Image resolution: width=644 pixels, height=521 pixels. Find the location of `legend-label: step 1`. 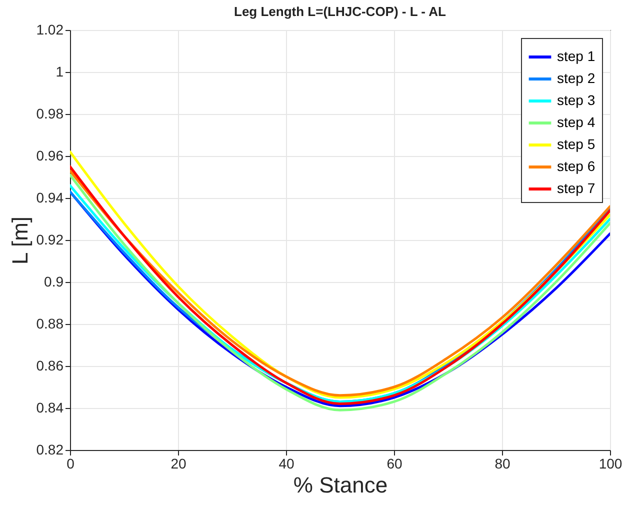

legend-label: step 1 is located at coordinates (576, 56).